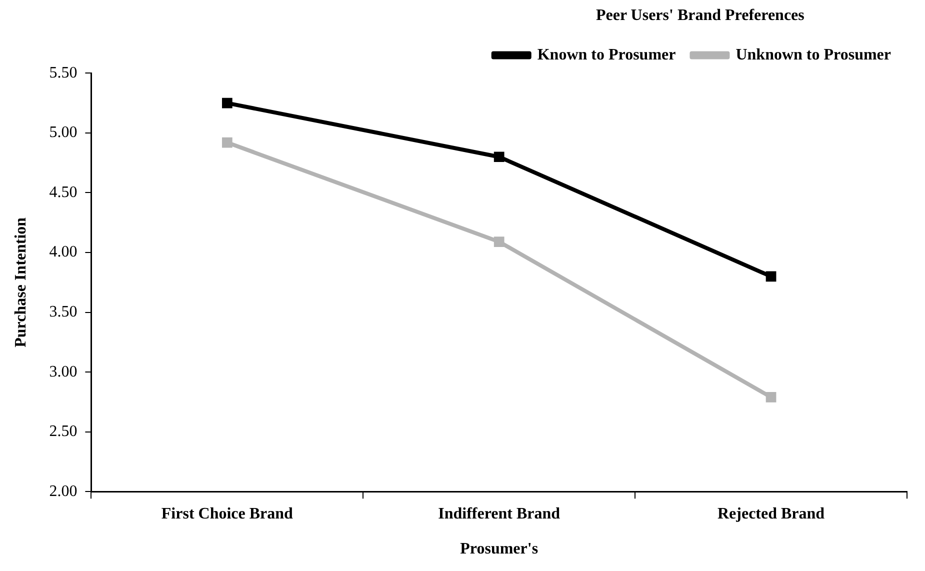 The width and height of the screenshot is (925, 571). I want to click on y-tick-label: 2.50, so click(63, 431).